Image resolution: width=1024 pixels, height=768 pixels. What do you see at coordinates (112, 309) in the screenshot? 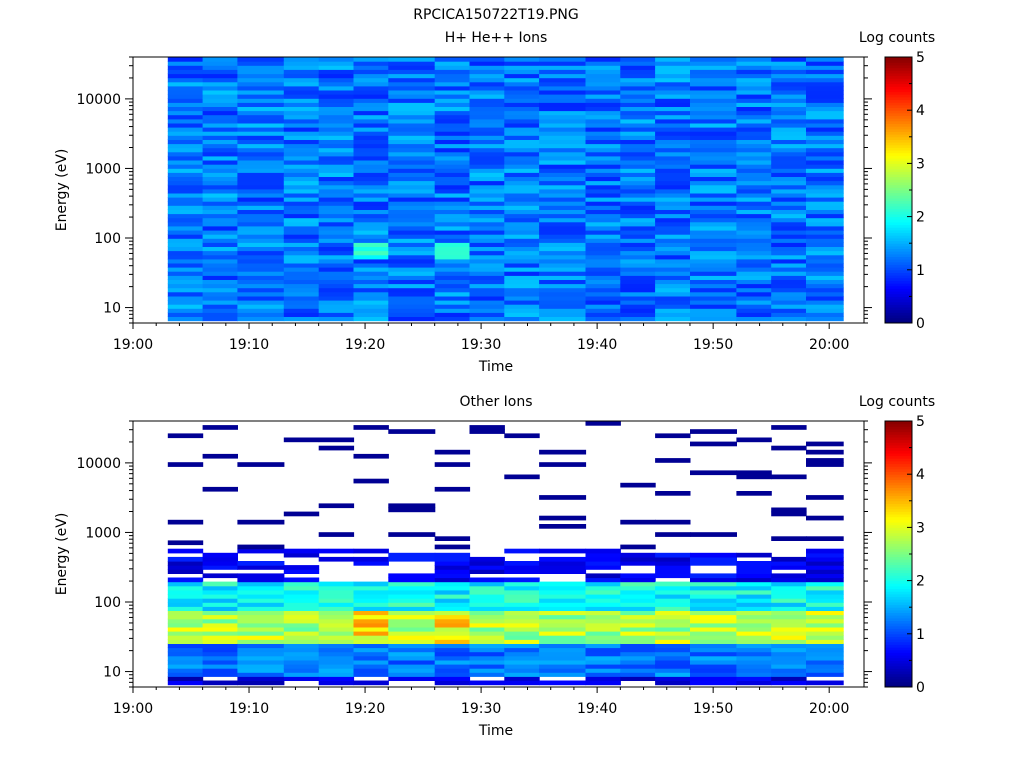
I see `y-tick-label: 10` at bounding box center [112, 309].